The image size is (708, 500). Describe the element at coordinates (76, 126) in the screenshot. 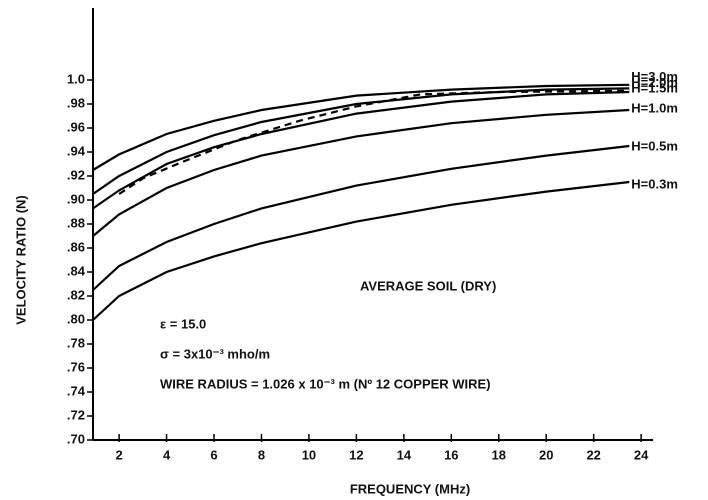

I see `y-tick-label: .96` at that location.